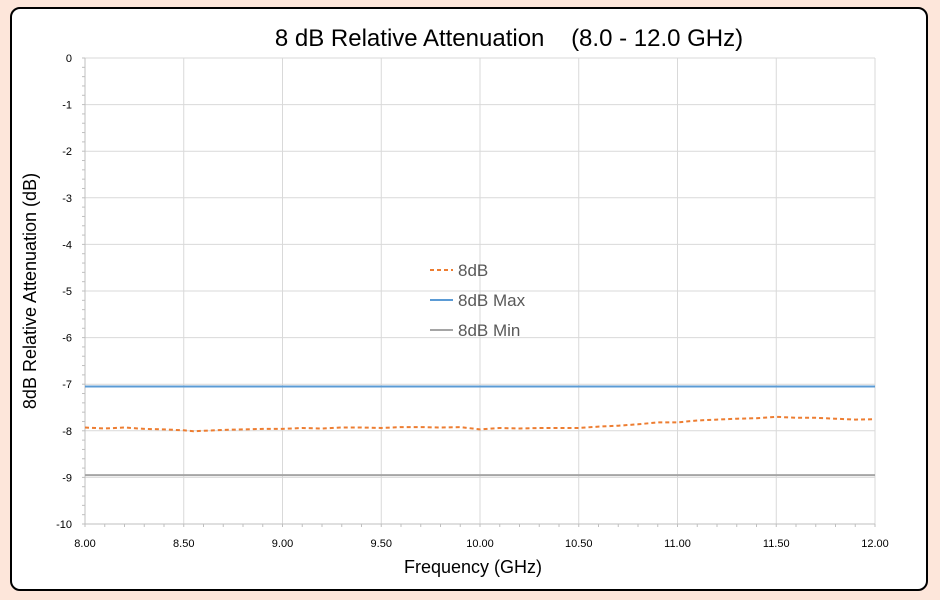 The image size is (940, 600). I want to click on y-tick-label: -10, so click(64, 525).